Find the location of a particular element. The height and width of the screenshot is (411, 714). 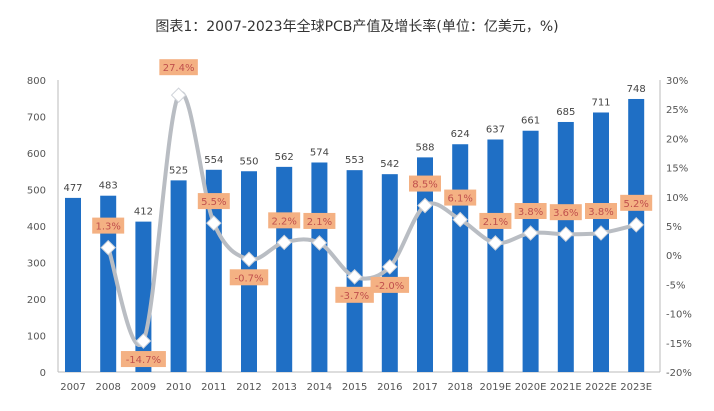

x-tick-label: 2014 is located at coordinates (319, 387).